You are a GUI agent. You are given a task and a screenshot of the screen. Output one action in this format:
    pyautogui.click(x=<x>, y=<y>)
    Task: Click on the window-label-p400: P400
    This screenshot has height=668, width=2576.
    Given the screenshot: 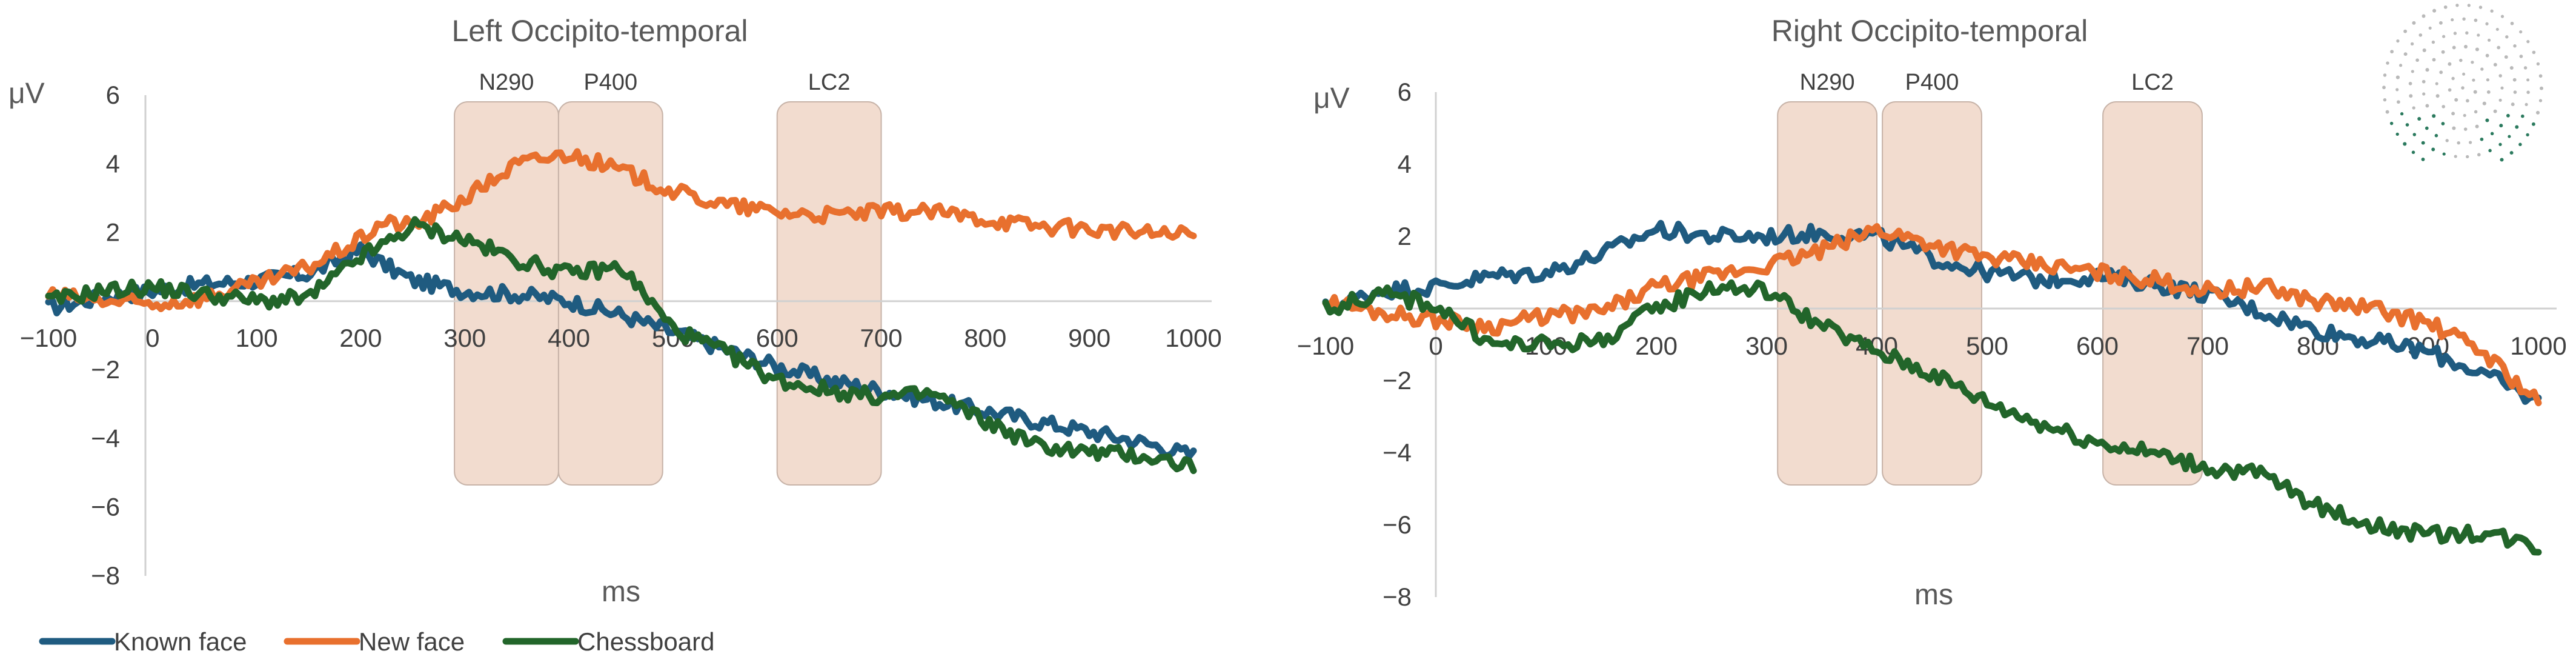 What is the action you would take?
    pyautogui.click(x=610, y=82)
    